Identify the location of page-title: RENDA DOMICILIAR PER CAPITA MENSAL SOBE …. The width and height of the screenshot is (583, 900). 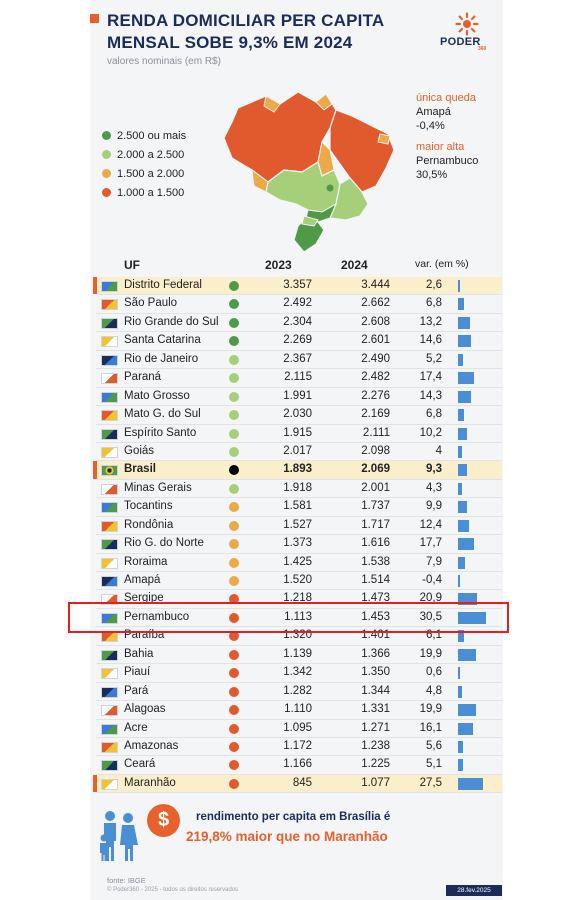
(245, 31).